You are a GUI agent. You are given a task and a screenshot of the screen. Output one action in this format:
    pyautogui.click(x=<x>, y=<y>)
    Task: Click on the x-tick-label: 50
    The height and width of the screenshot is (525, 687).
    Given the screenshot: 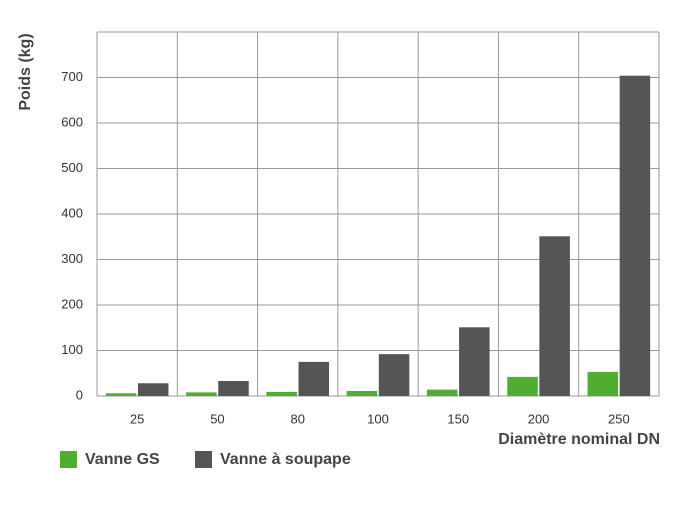 What is the action you would take?
    pyautogui.click(x=217, y=418)
    